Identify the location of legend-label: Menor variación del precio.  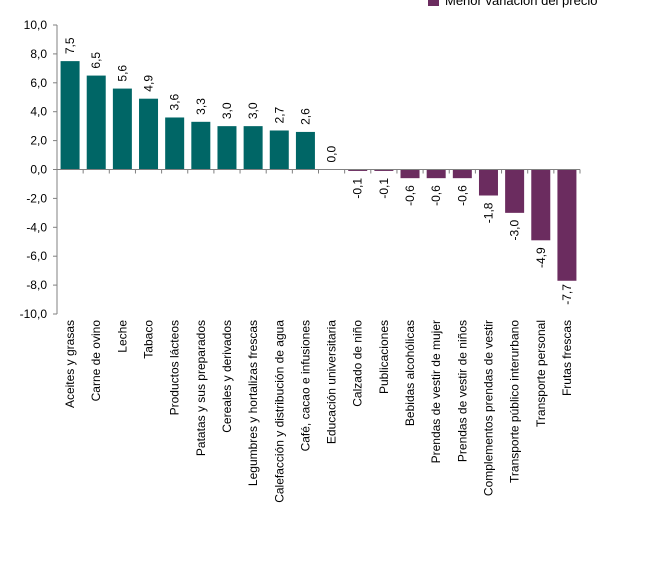
(521, 4).